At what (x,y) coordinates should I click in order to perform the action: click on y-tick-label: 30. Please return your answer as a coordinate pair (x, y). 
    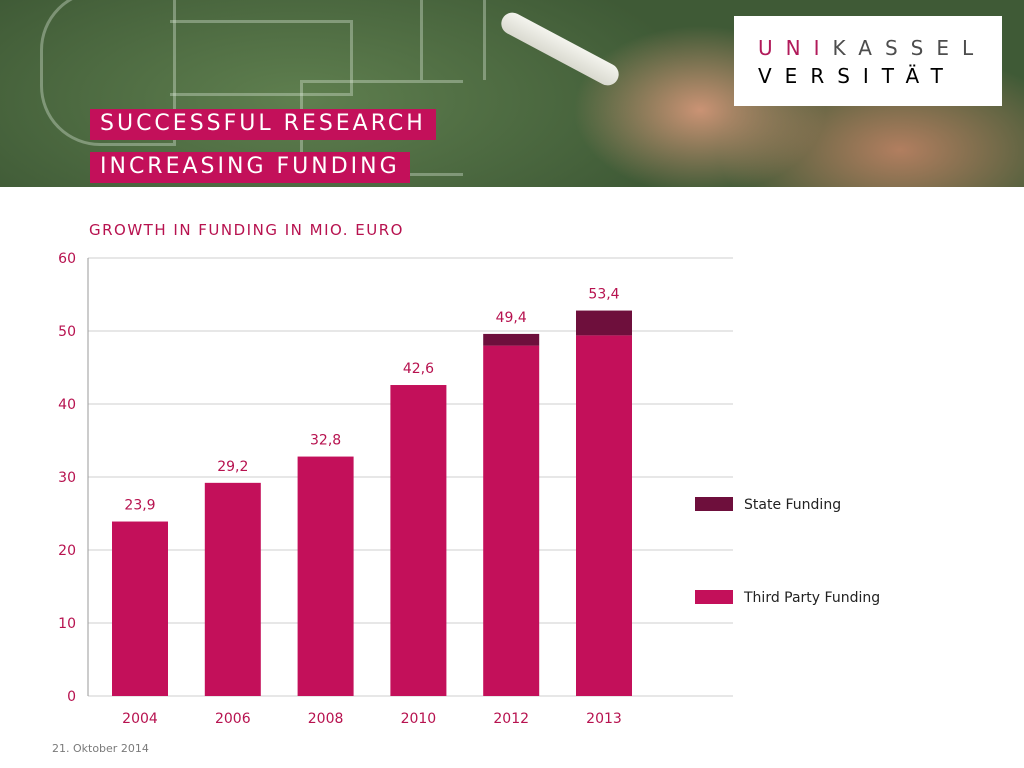
    Looking at the image, I should click on (67, 478).